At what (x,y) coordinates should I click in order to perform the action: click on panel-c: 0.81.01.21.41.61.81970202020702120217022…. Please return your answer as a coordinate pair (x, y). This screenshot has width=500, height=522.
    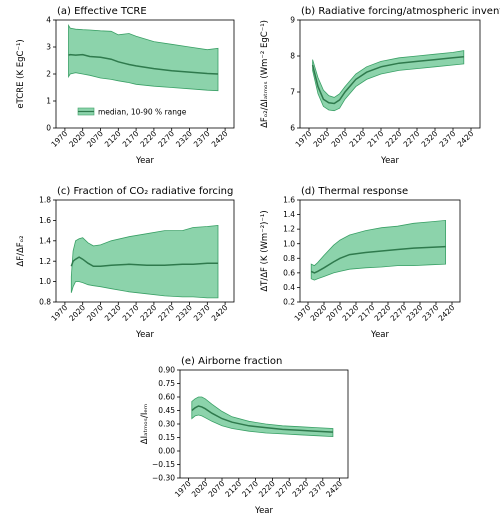
    Looking at the image, I should click on (125, 263).